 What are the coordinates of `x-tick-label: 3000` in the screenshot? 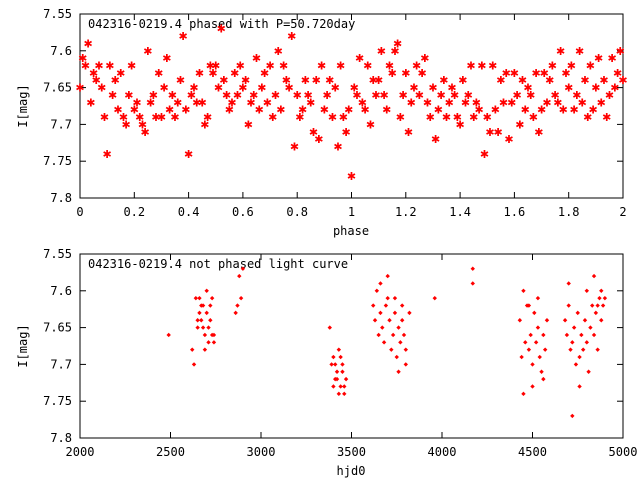 It's located at (261, 452).